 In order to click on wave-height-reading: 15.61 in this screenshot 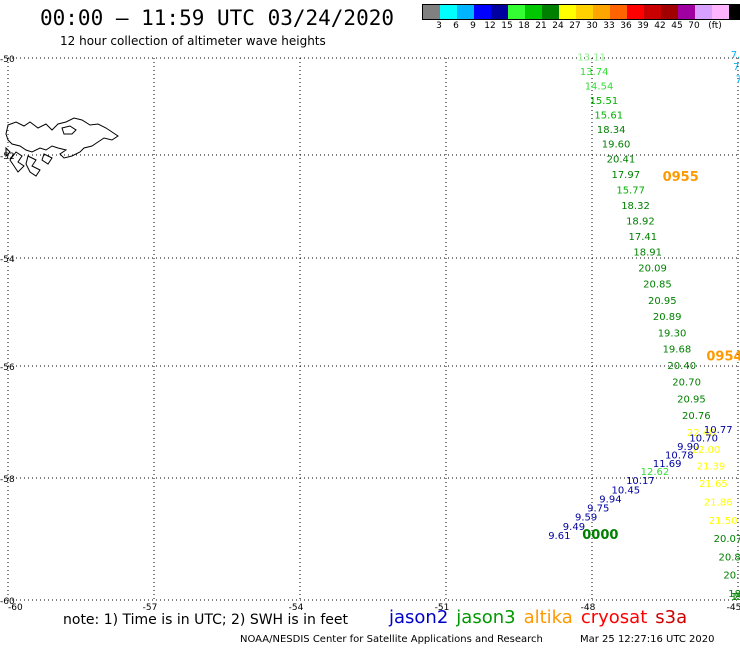, I will do `click(608, 116)`.